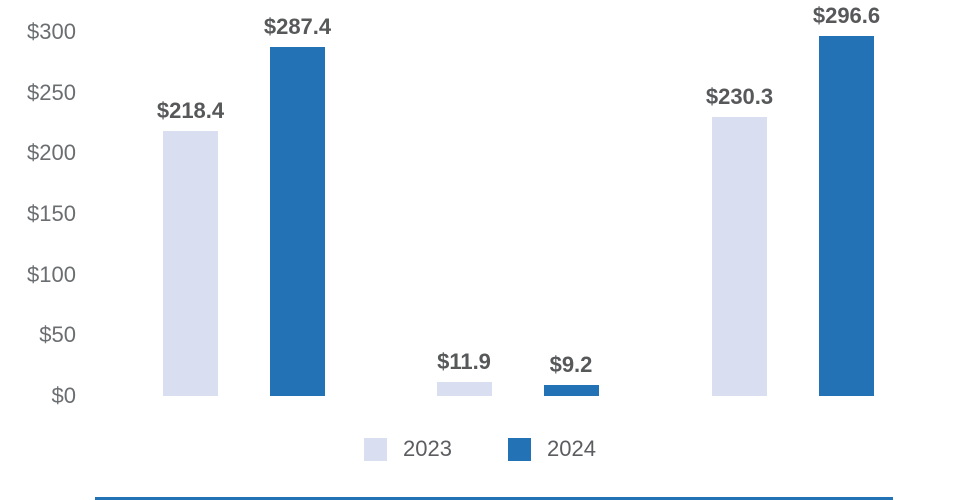 The width and height of the screenshot is (960, 500). What do you see at coordinates (297, 26) in the screenshot?
I see `bar-value-label-2024-group1: $287.4` at bounding box center [297, 26].